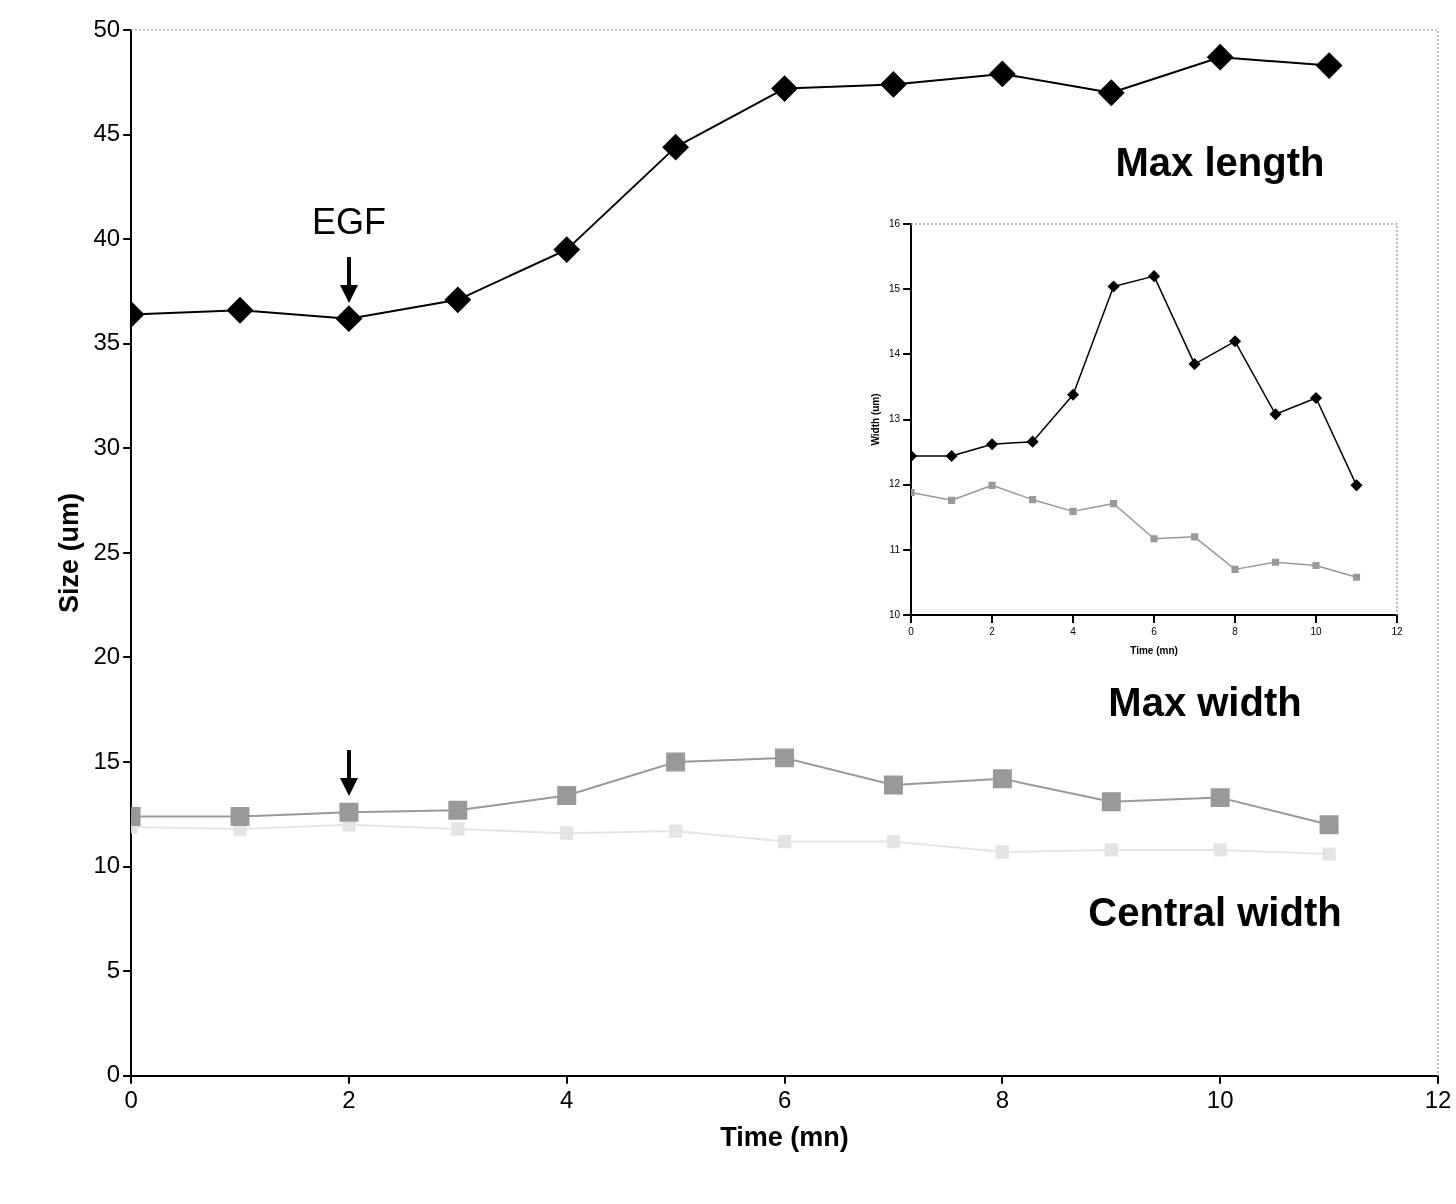 This screenshot has width=1456, height=1204. Describe the element at coordinates (895, 419) in the screenshot. I see `y-tick-label: 13` at that location.